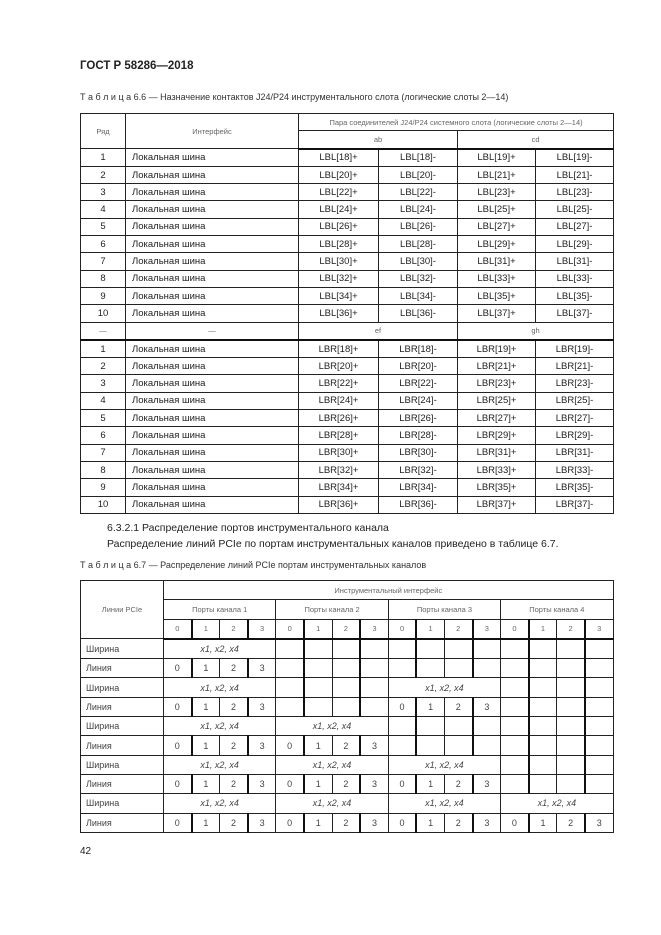 Image resolution: width=661 pixels, height=935 pixels. What do you see at coordinates (103, 157) in the screenshot?
I see `row-number: 1` at bounding box center [103, 157].